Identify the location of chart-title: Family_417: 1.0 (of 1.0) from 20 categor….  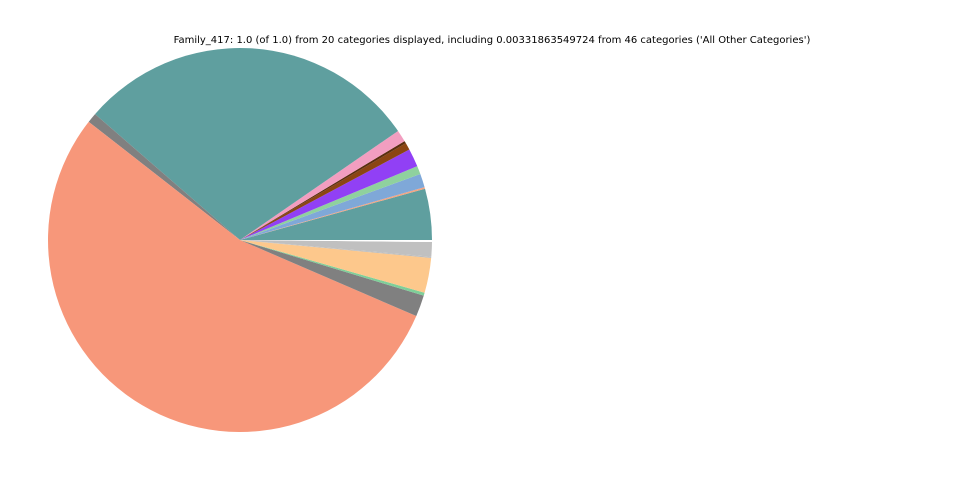
(492, 40).